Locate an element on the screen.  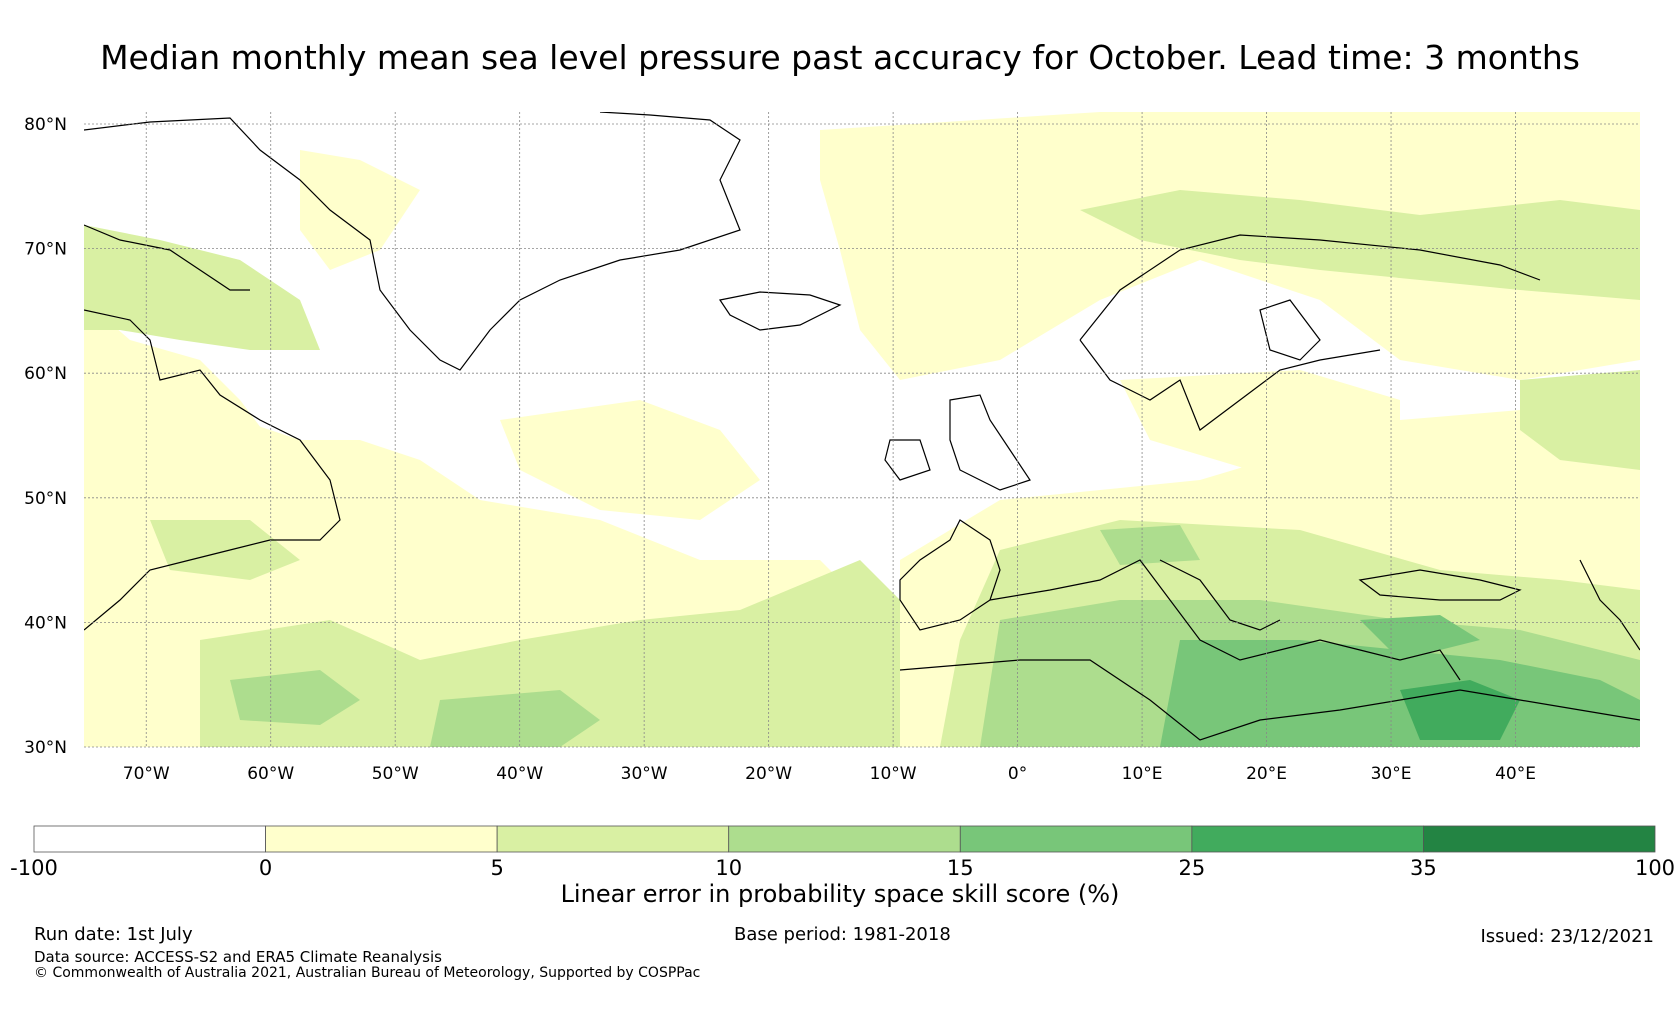
lat-tick-label: 50°N is located at coordinates (45, 499).